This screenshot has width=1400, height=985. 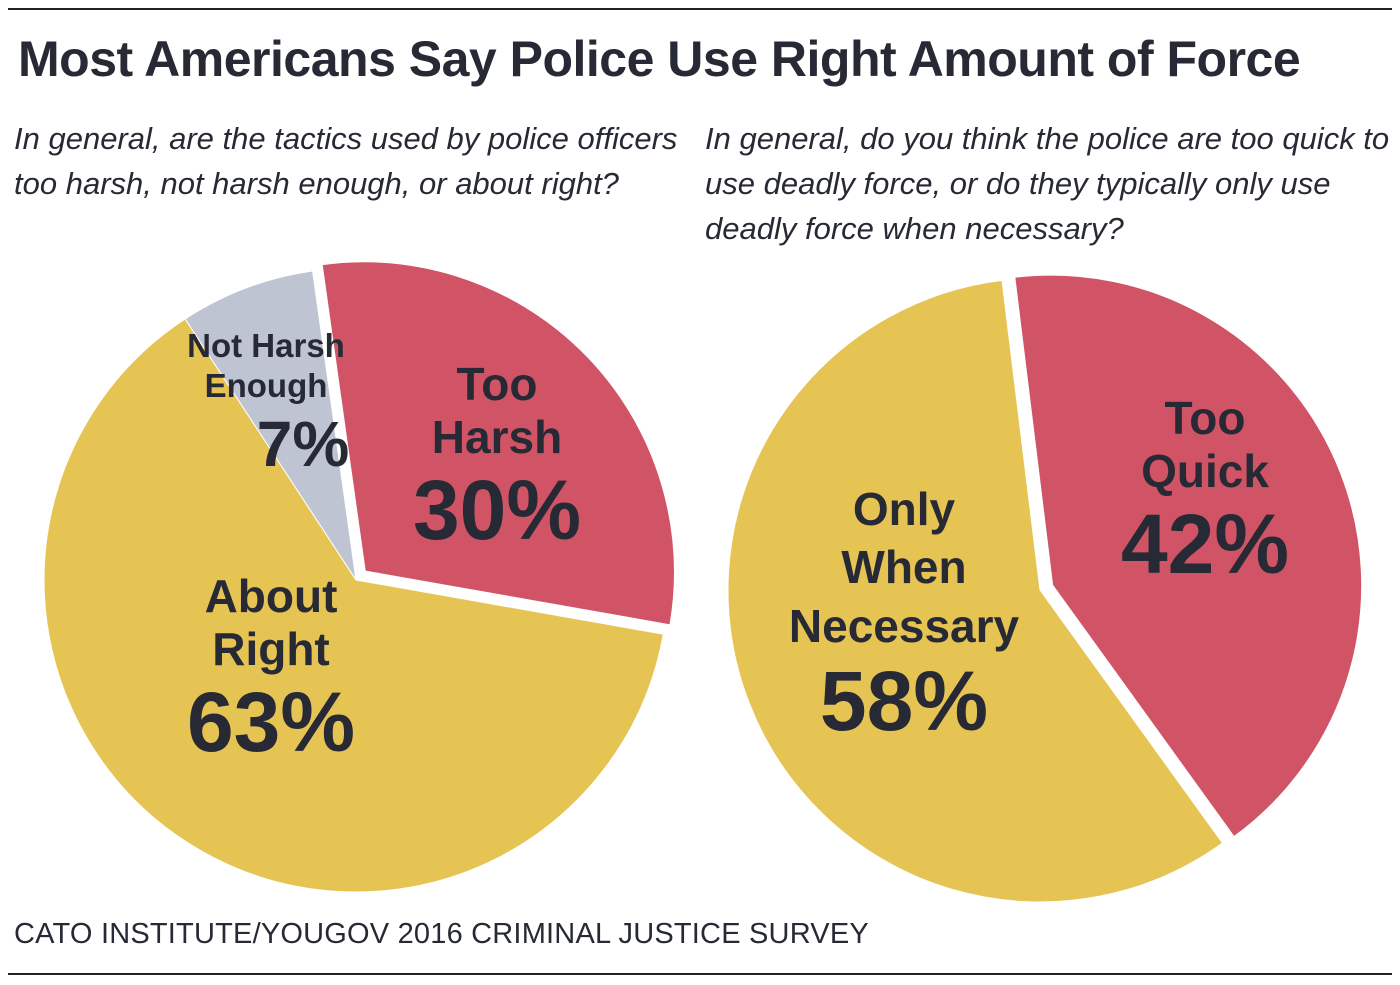 I want to click on left-pie-slice-too-harsh, so click(x=498, y=443).